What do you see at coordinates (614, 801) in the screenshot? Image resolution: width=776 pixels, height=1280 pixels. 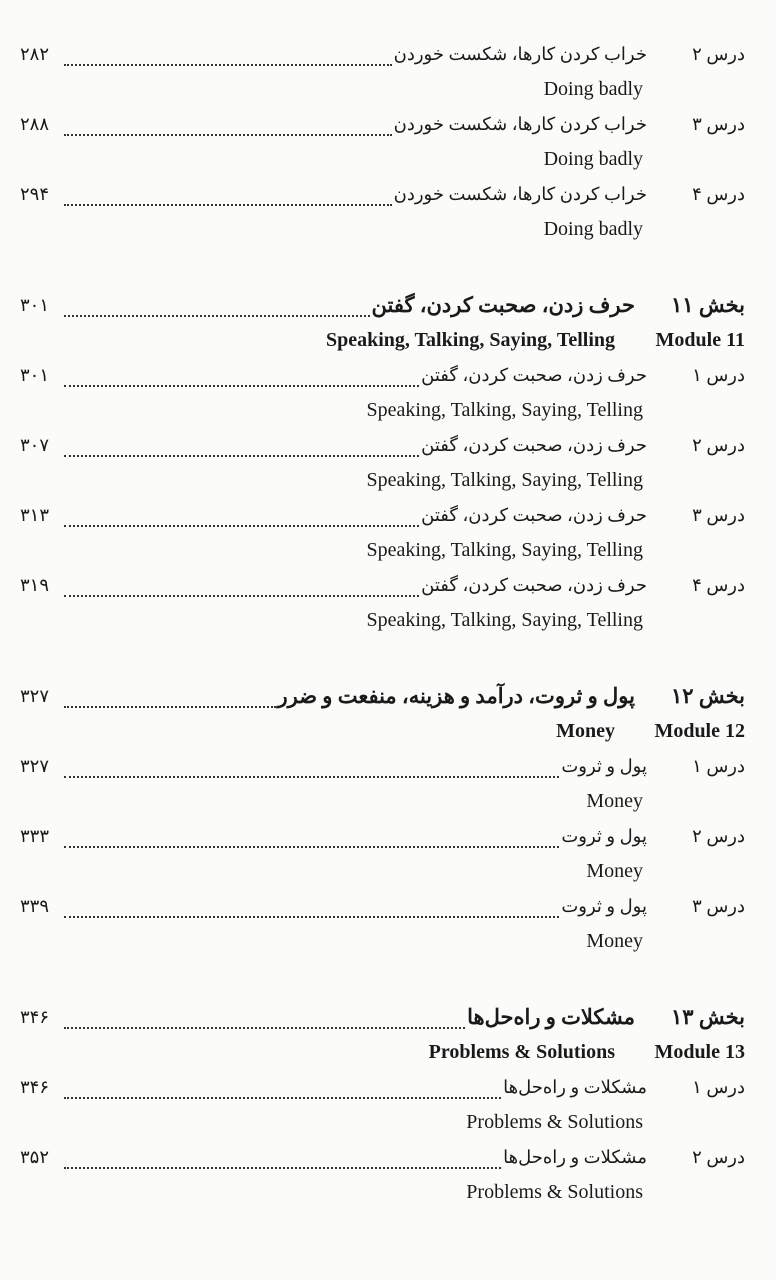 I see `lesson-english-title: Money` at bounding box center [614, 801].